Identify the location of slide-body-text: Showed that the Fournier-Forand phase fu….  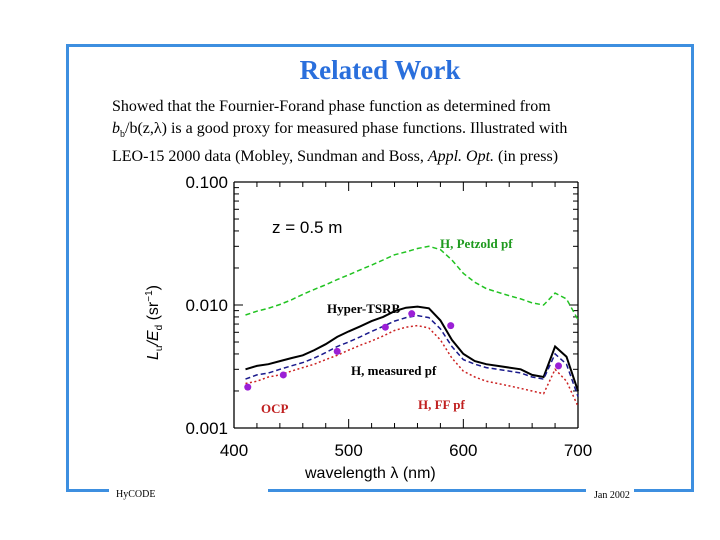
(392, 132).